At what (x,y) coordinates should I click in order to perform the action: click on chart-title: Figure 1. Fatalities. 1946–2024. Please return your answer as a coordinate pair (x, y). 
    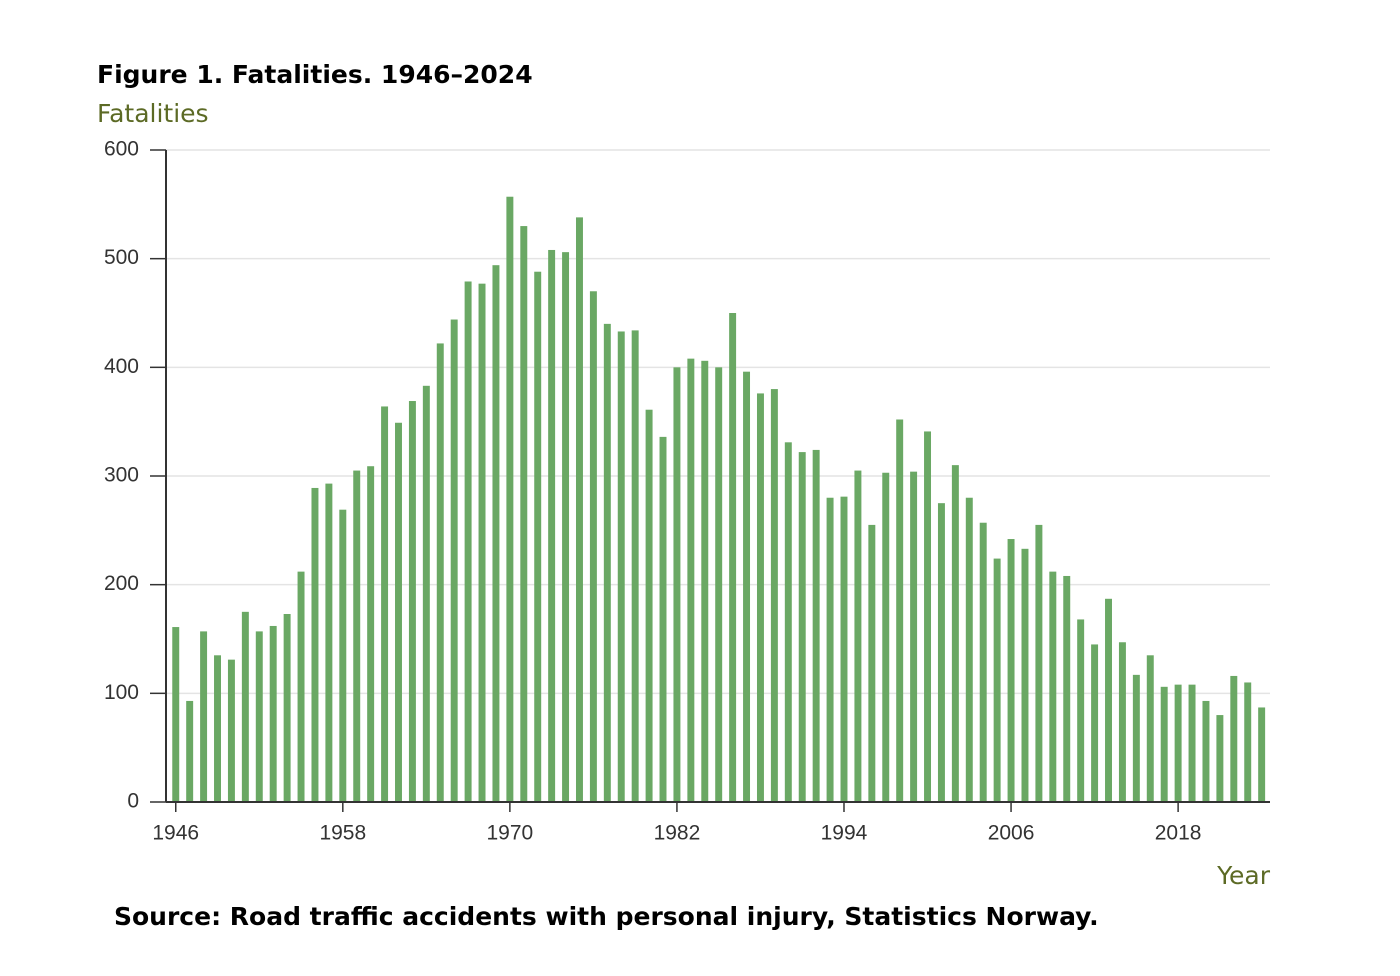
    Looking at the image, I should click on (315, 74).